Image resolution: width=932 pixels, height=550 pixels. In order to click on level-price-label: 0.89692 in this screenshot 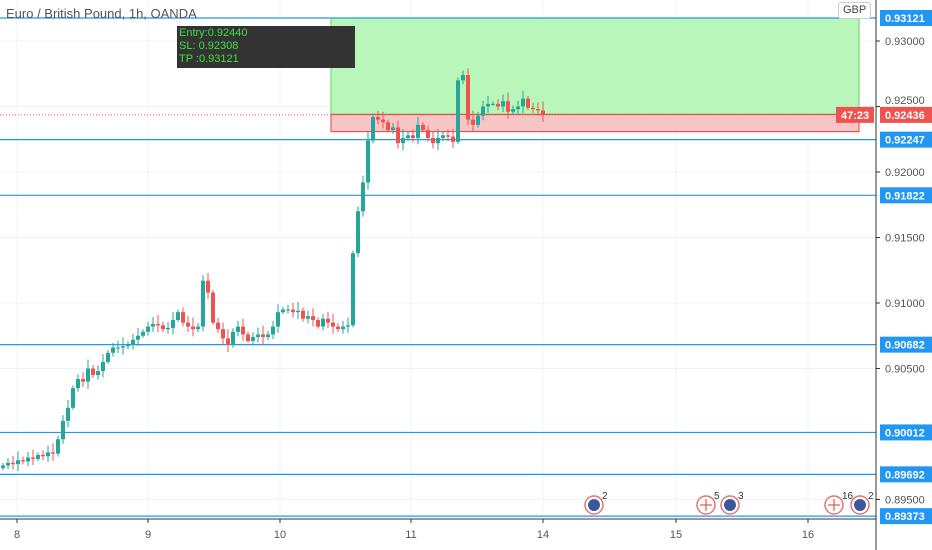, I will do `click(905, 475)`.